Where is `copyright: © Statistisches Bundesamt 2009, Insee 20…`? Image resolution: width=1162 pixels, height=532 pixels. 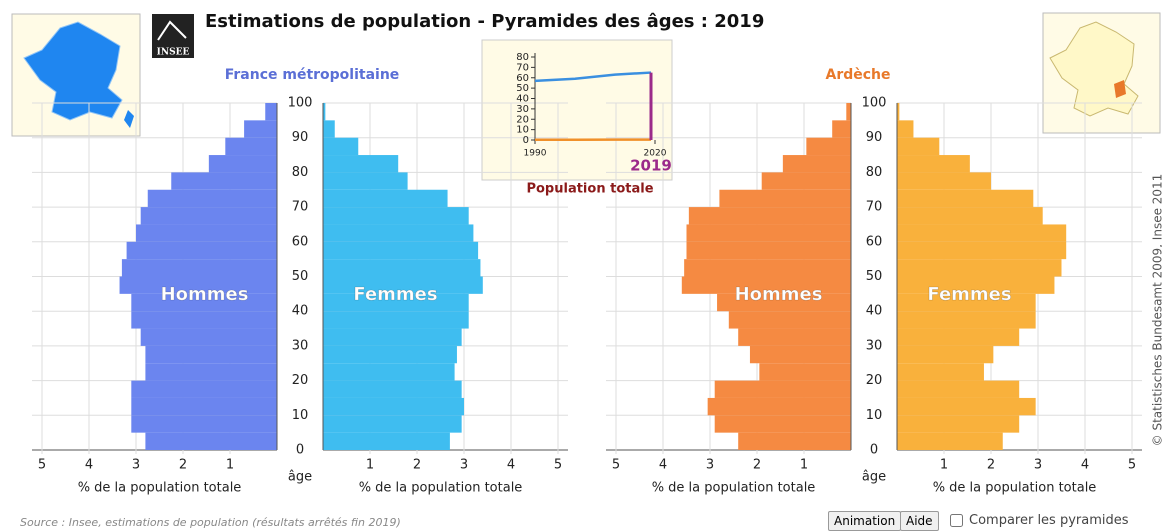
copyright: © Statistisches Bundesamt 2009, Insee 20… is located at coordinates (1156, 310).